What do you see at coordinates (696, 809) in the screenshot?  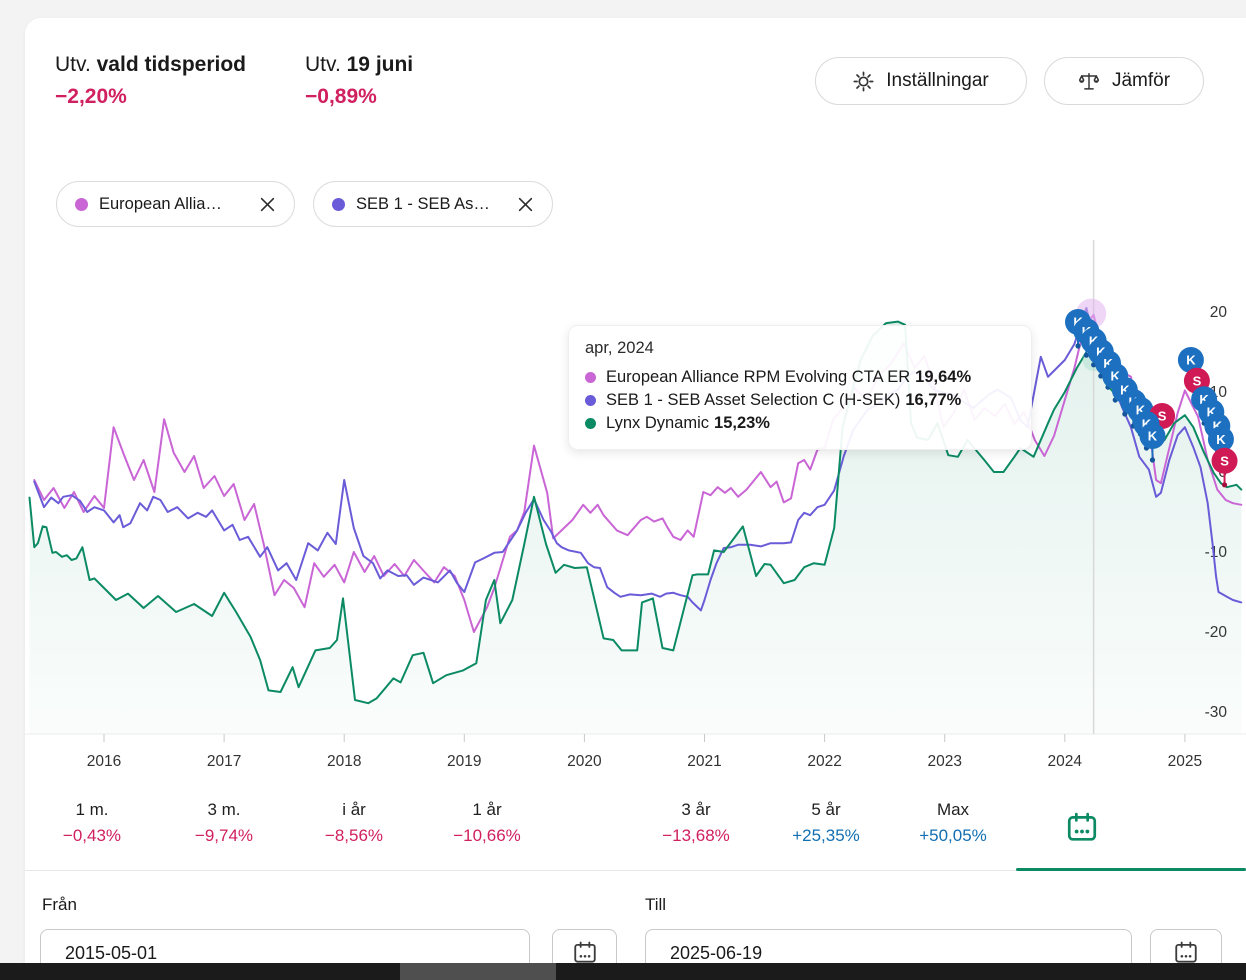 I see `tab-label: 3 år` at bounding box center [696, 809].